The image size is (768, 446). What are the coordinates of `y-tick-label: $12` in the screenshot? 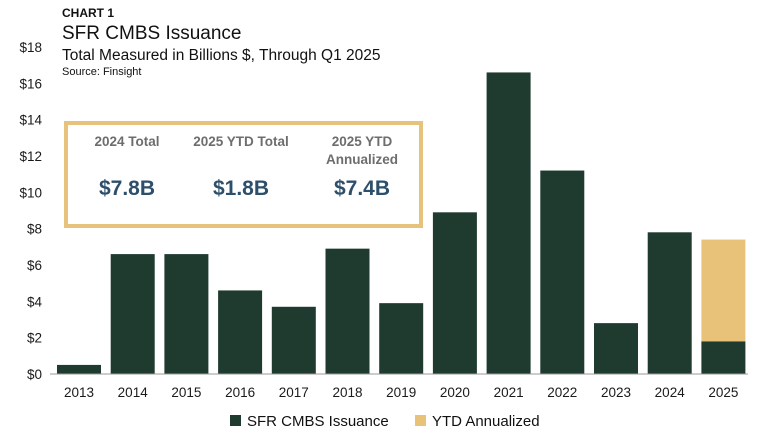 It's located at (30, 156).